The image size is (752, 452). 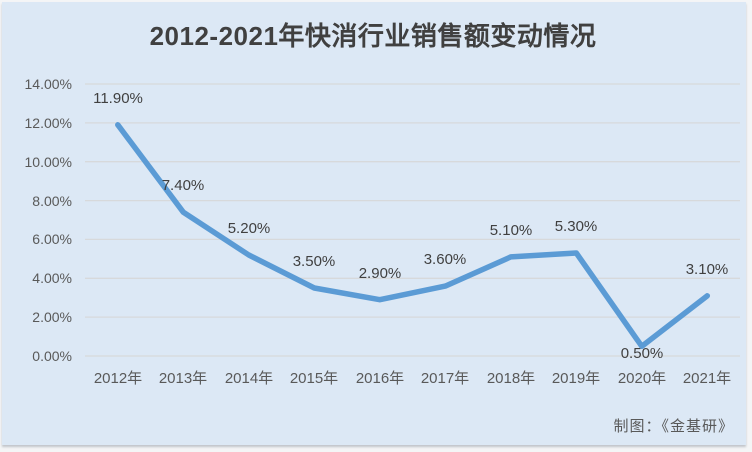 What do you see at coordinates (576, 226) in the screenshot?
I see `data-point-label: 5.30%` at bounding box center [576, 226].